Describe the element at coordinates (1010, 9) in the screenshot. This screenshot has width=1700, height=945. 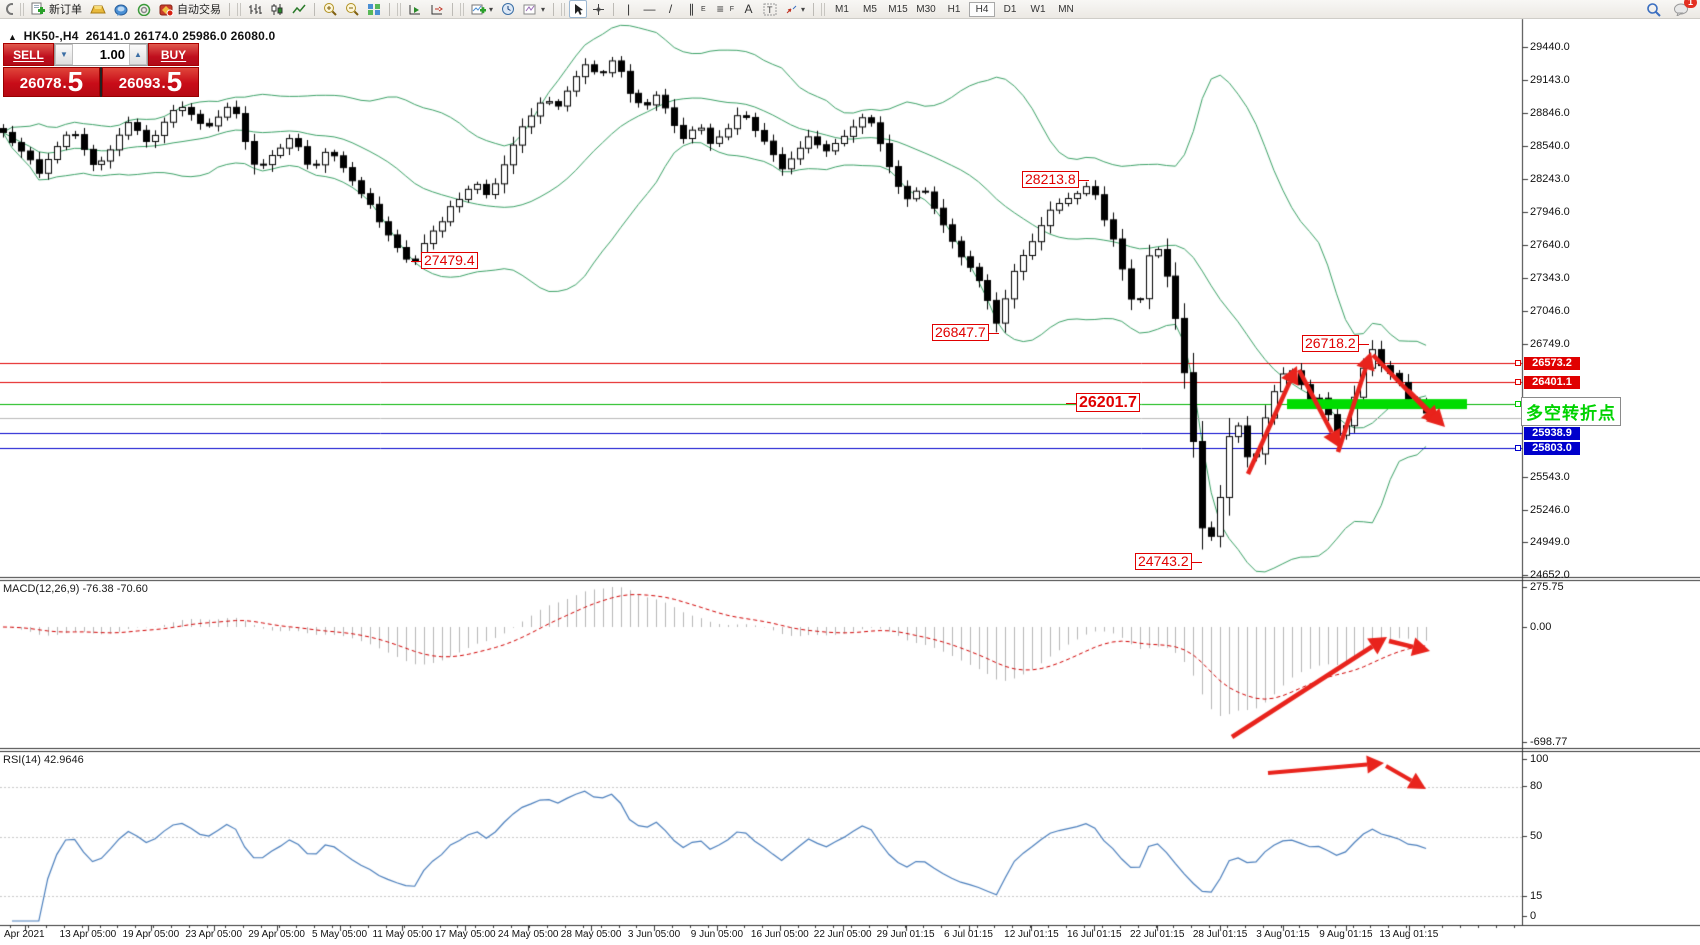
I see `timeframe-d1: D1` at that location.